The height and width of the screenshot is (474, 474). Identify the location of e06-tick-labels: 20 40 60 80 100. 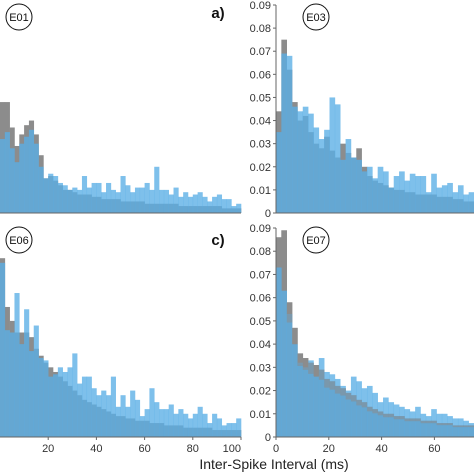
(142, 446).